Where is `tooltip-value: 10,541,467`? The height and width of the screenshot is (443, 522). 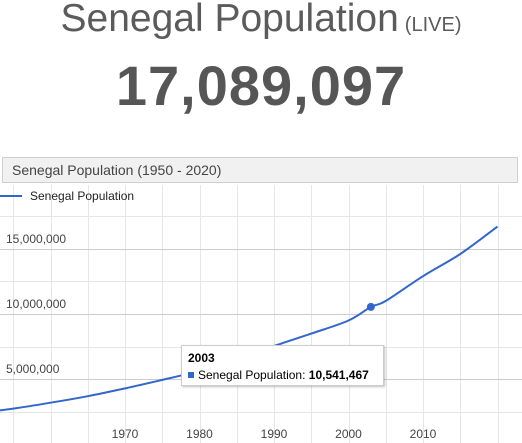 tooltip-value: 10,541,467 is located at coordinates (338, 375).